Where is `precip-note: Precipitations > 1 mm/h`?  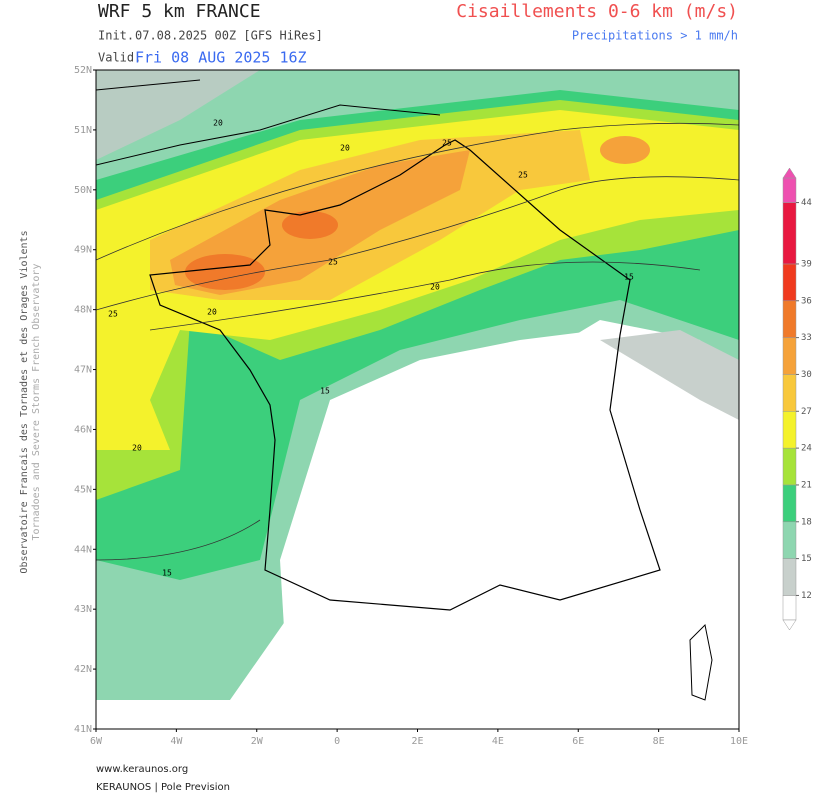
precip-note: Precipitations > 1 mm/h is located at coordinates (655, 36).